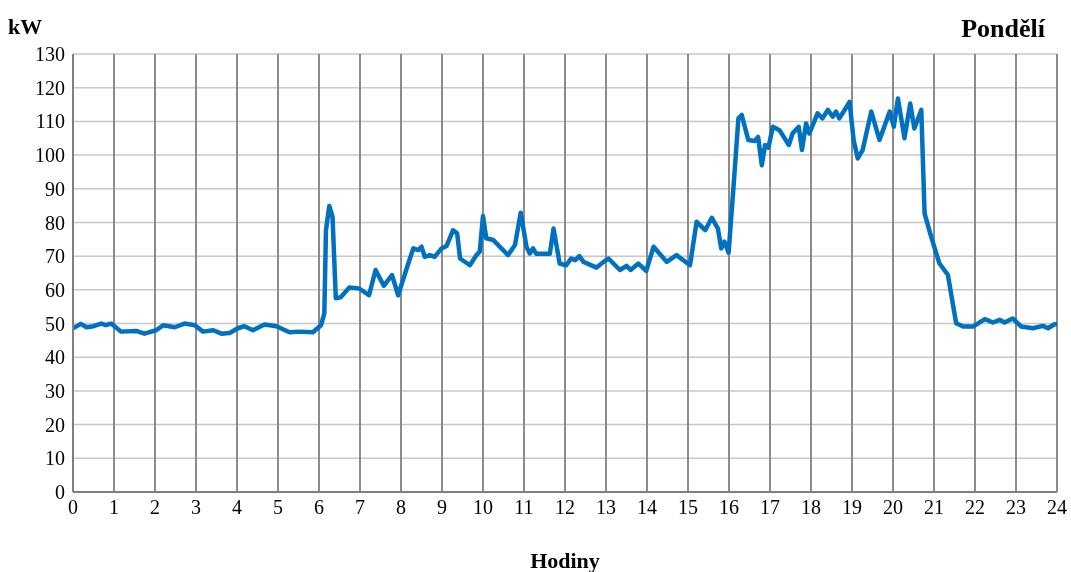 This screenshot has height=572, width=1071. Describe the element at coordinates (483, 507) in the screenshot. I see `x-tick-label: 10` at that location.